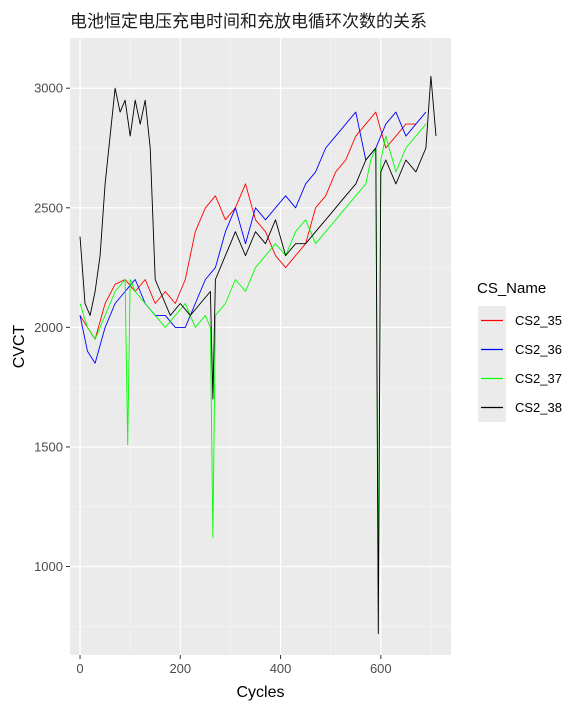 The image size is (588, 711). What do you see at coordinates (79, 668) in the screenshot?
I see `x-tick-label: 0` at bounding box center [79, 668].